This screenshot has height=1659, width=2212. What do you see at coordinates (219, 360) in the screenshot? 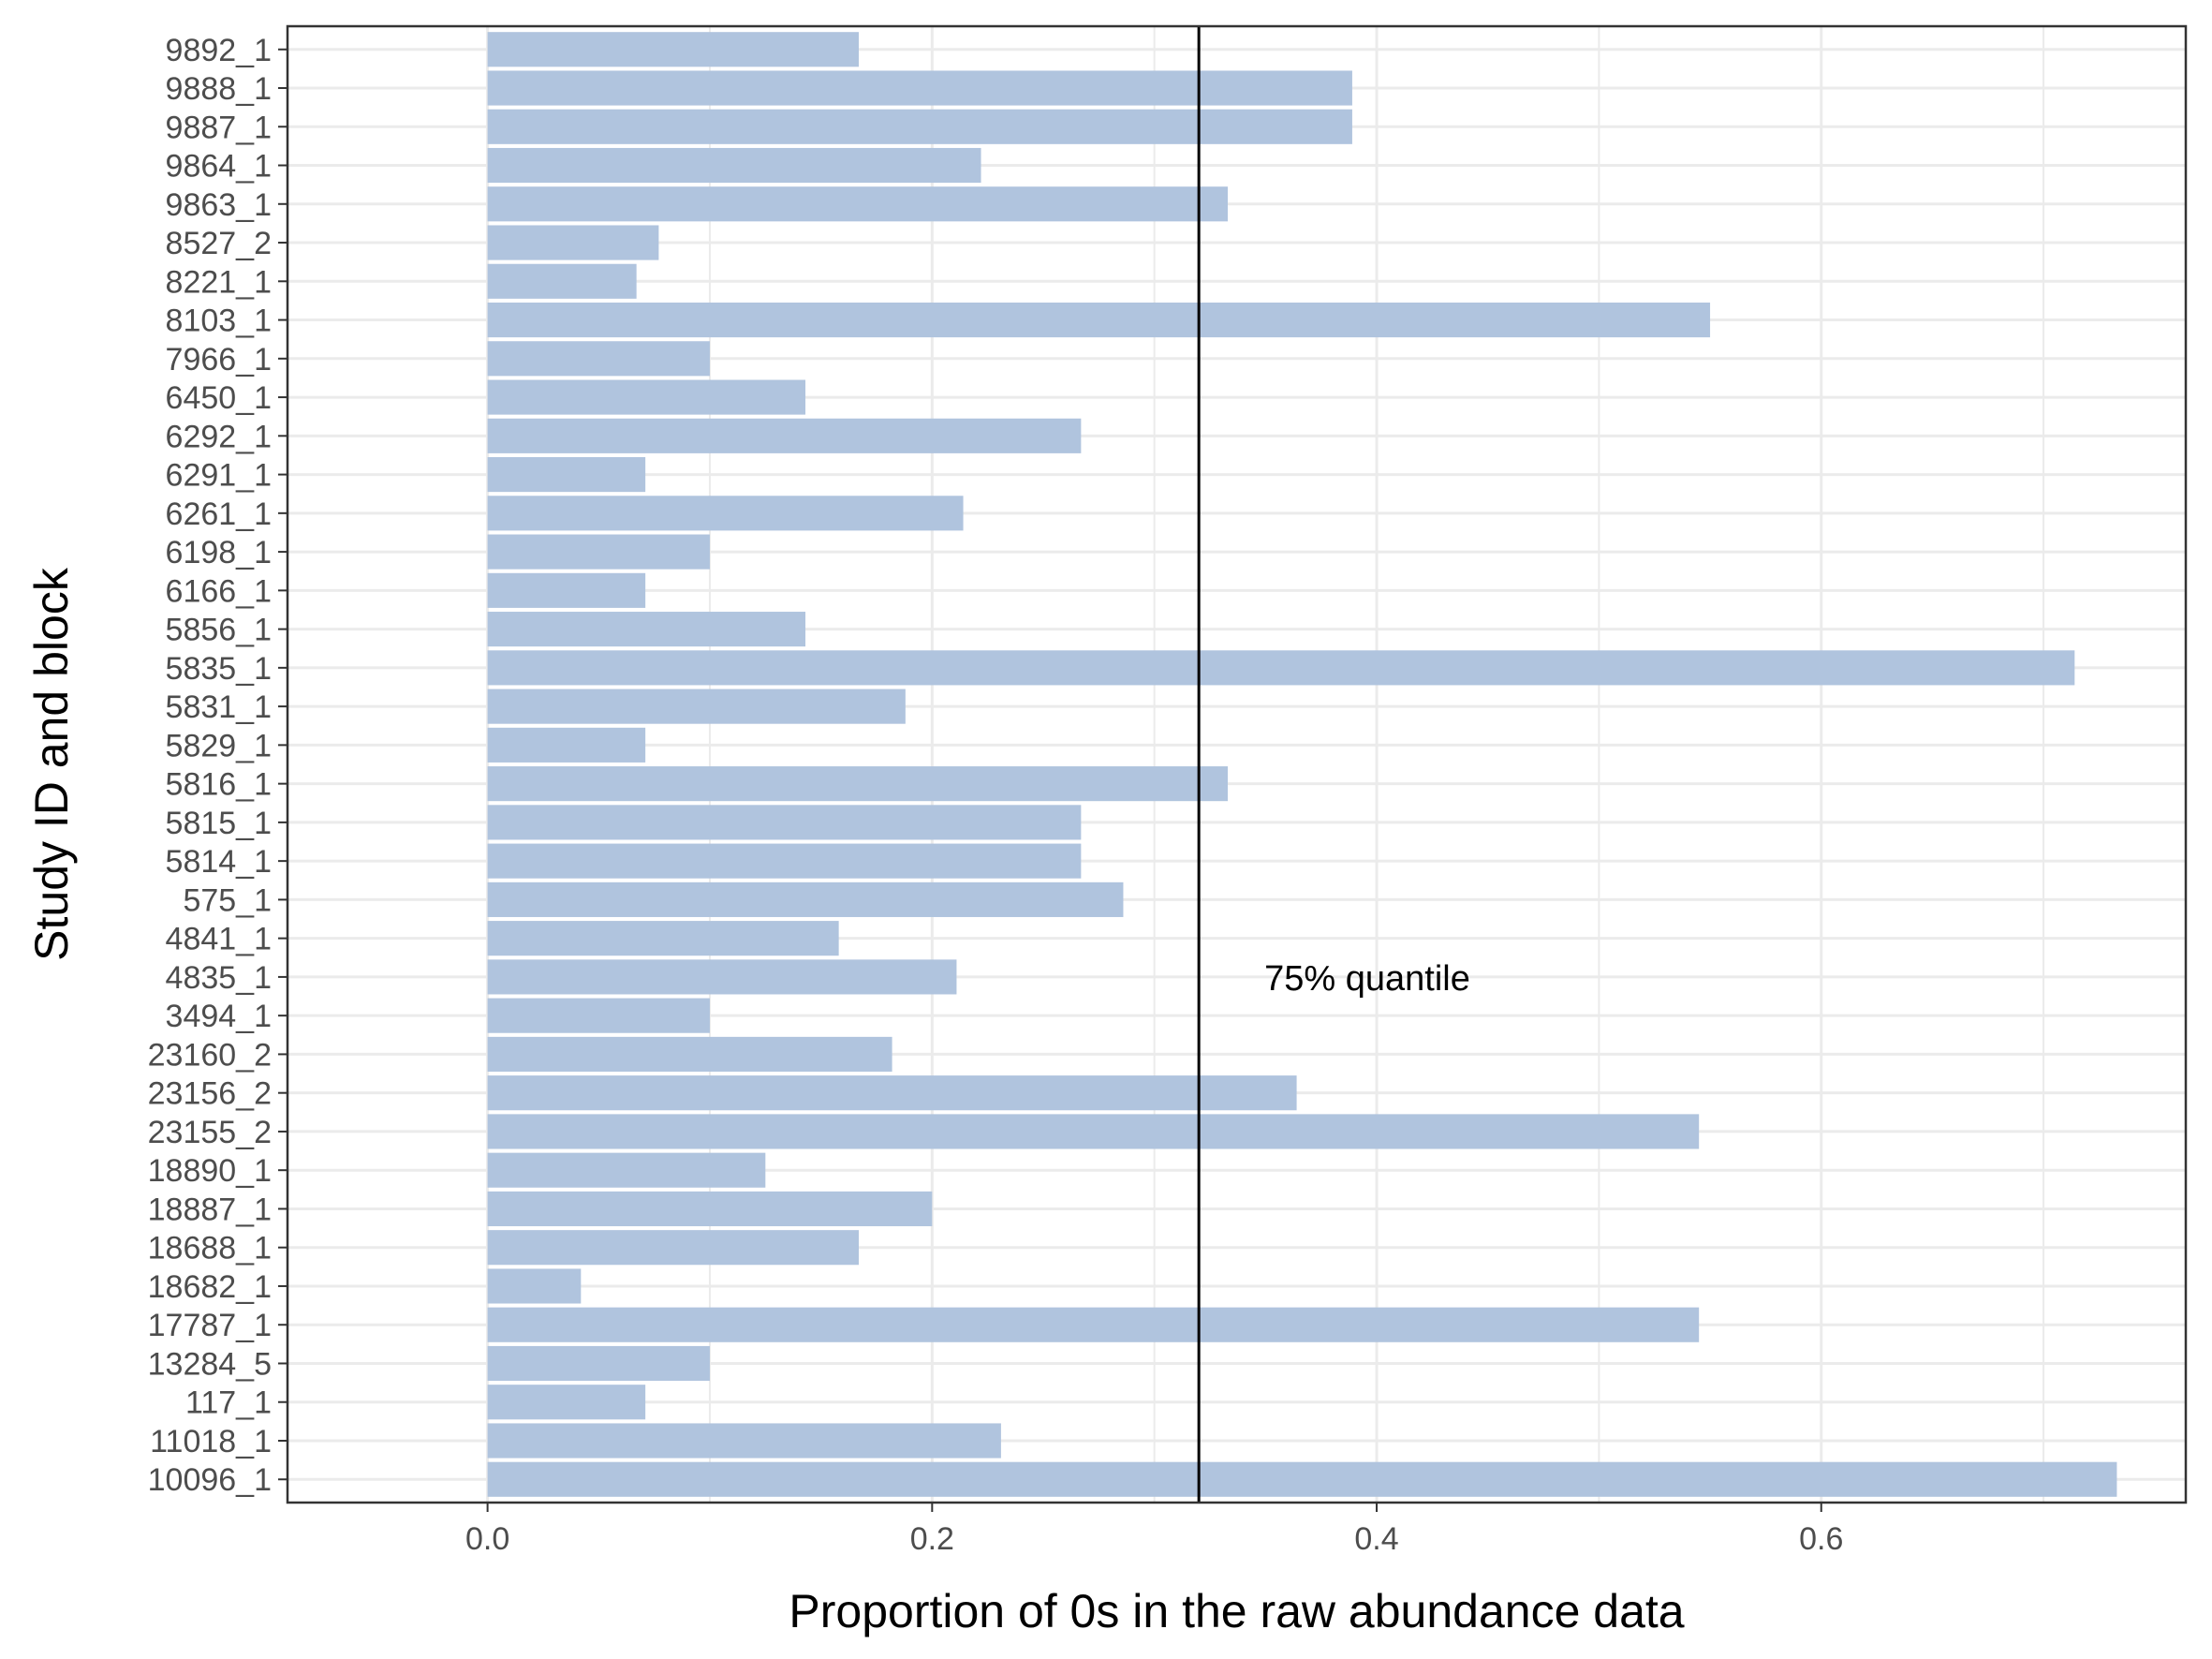
I see `y-tick-label: 7966_1` at bounding box center [219, 360].